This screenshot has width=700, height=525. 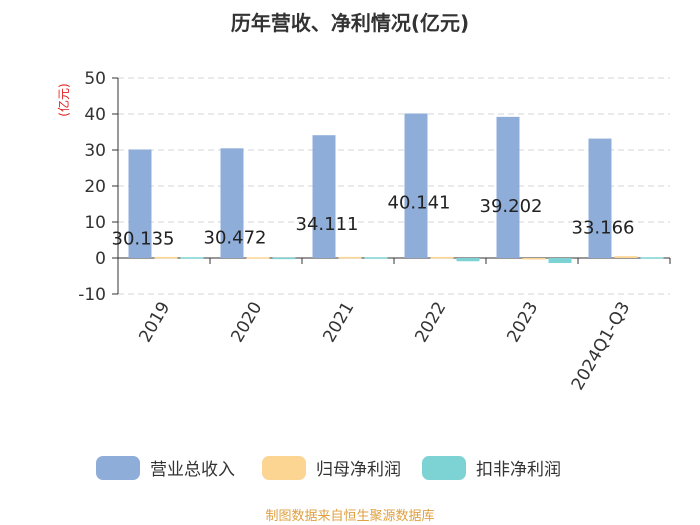 What do you see at coordinates (430, 322) in the screenshot?
I see `x-tick-label: 2022` at bounding box center [430, 322].